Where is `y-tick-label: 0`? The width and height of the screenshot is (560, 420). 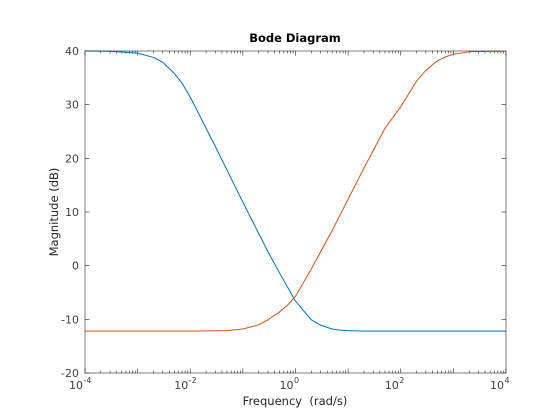 y-tick-label: 0 is located at coordinates (75, 266).